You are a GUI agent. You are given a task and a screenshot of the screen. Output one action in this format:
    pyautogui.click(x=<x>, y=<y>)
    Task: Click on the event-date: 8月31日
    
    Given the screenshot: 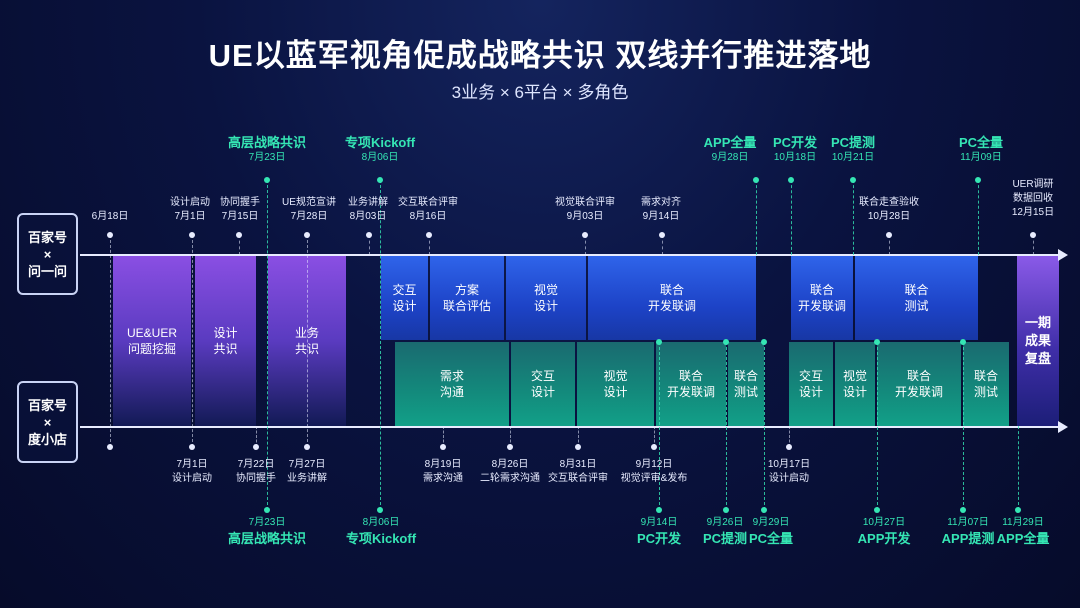 What is the action you would take?
    pyautogui.click(x=578, y=464)
    